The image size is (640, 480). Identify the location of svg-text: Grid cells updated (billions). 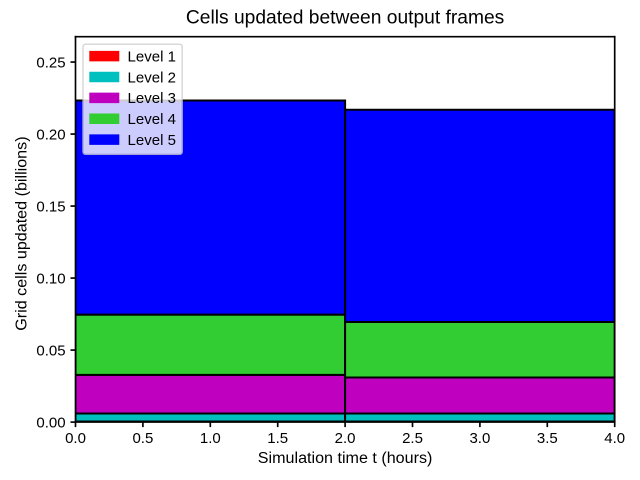
(21, 233).